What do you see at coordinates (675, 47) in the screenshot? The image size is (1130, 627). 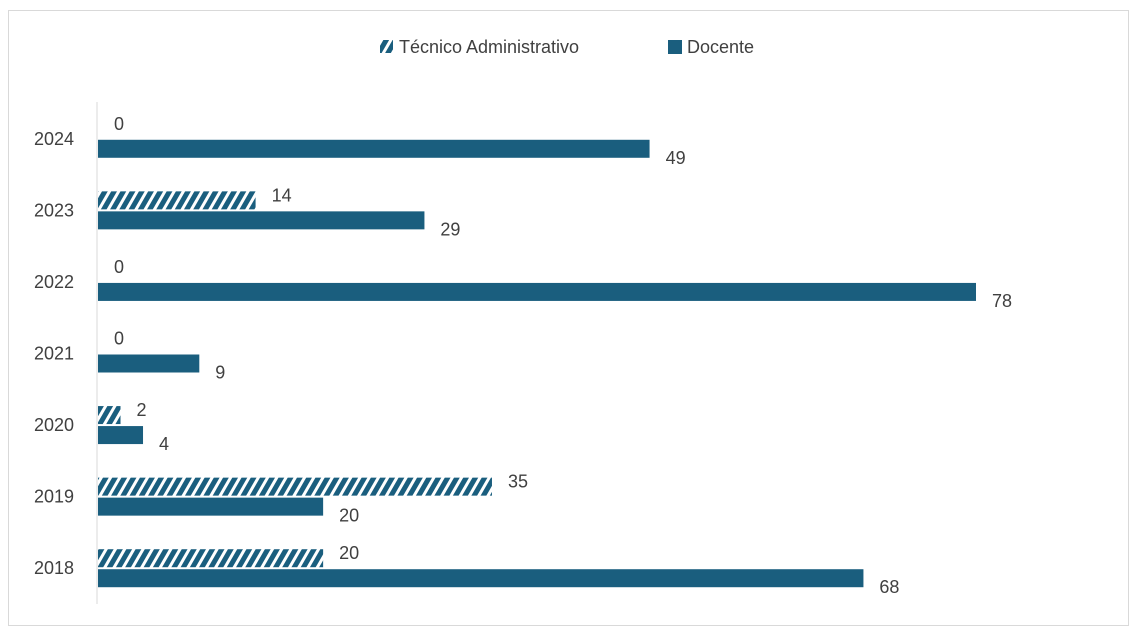 I see `legend-swatch-docente` at bounding box center [675, 47].